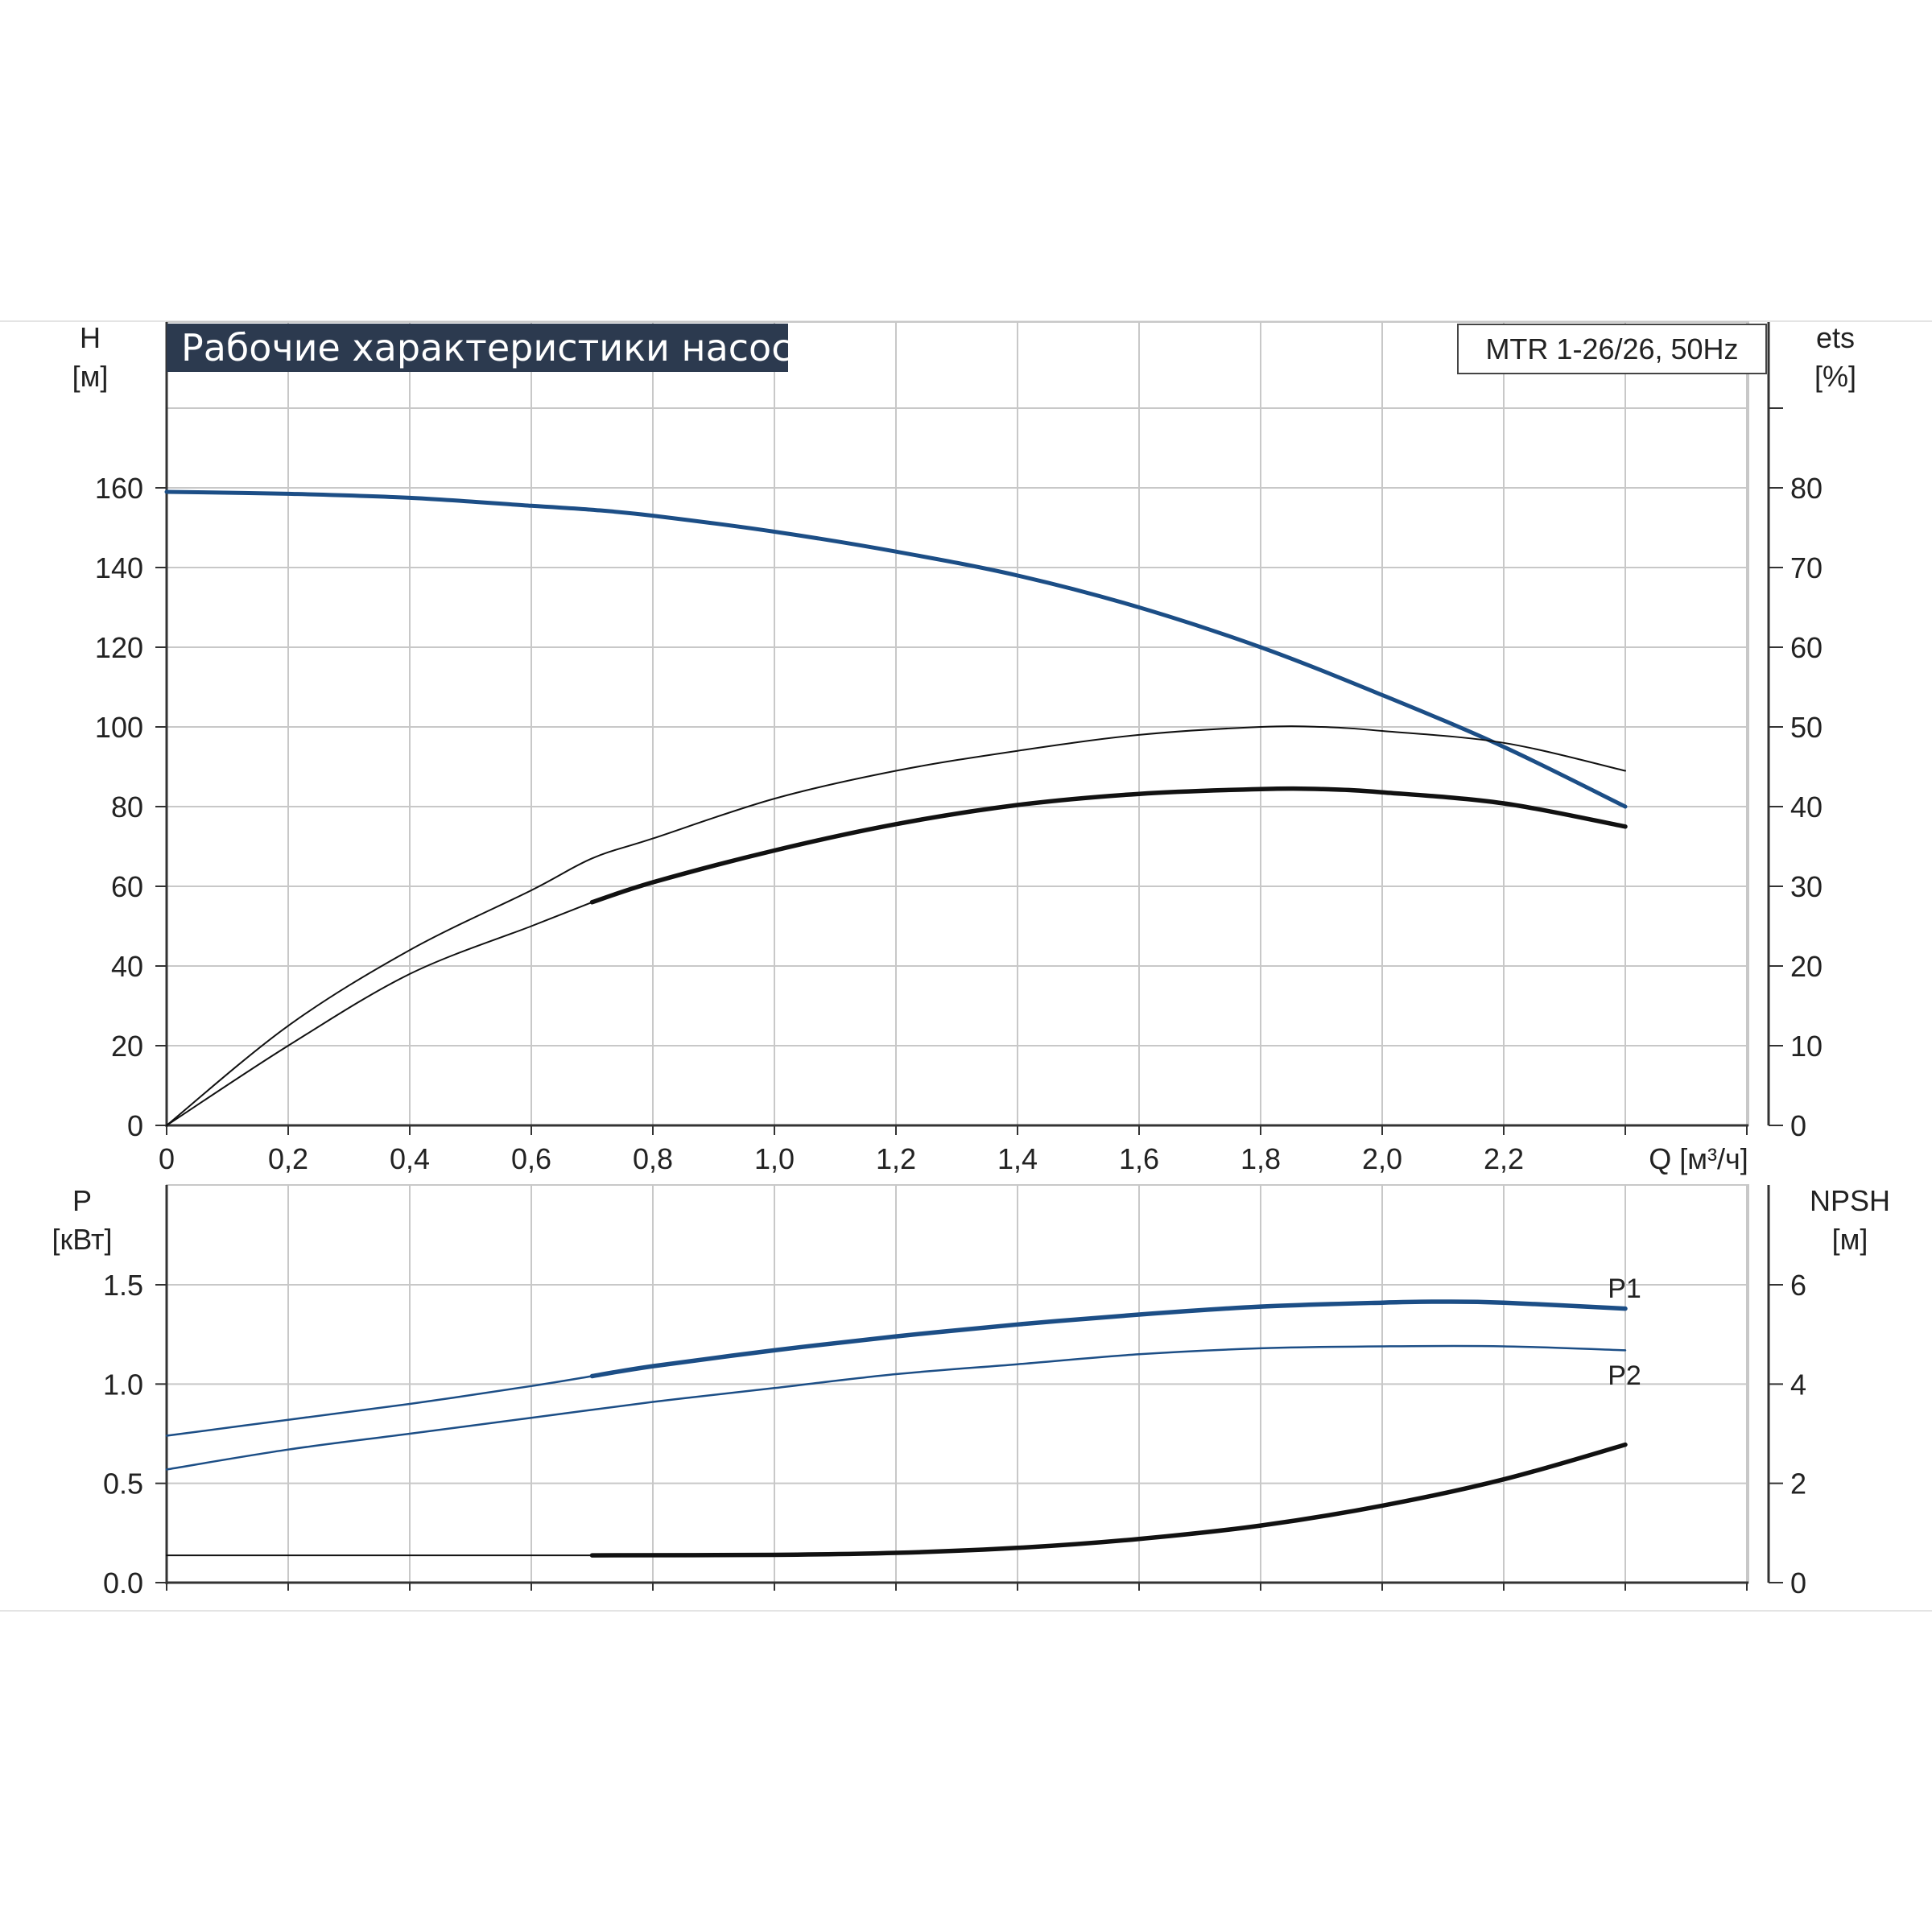 This screenshot has height=1932, width=1932. What do you see at coordinates (1624, 1289) in the screenshot?
I see `p1-label: P1` at bounding box center [1624, 1289].